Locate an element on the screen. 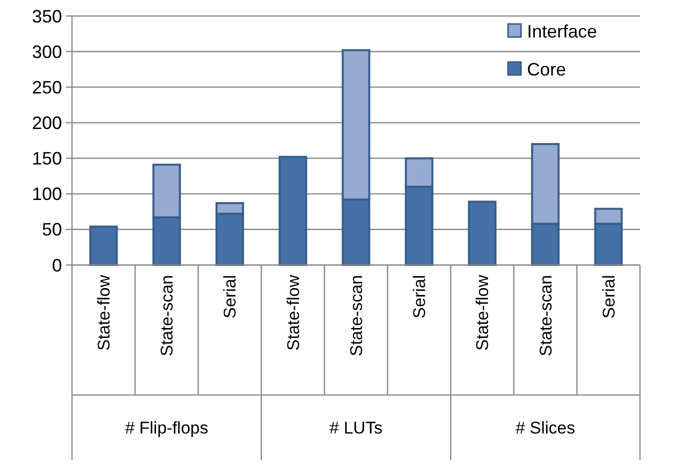 This screenshot has height=476, width=673. y-tick-label: 150 is located at coordinates (47, 158).